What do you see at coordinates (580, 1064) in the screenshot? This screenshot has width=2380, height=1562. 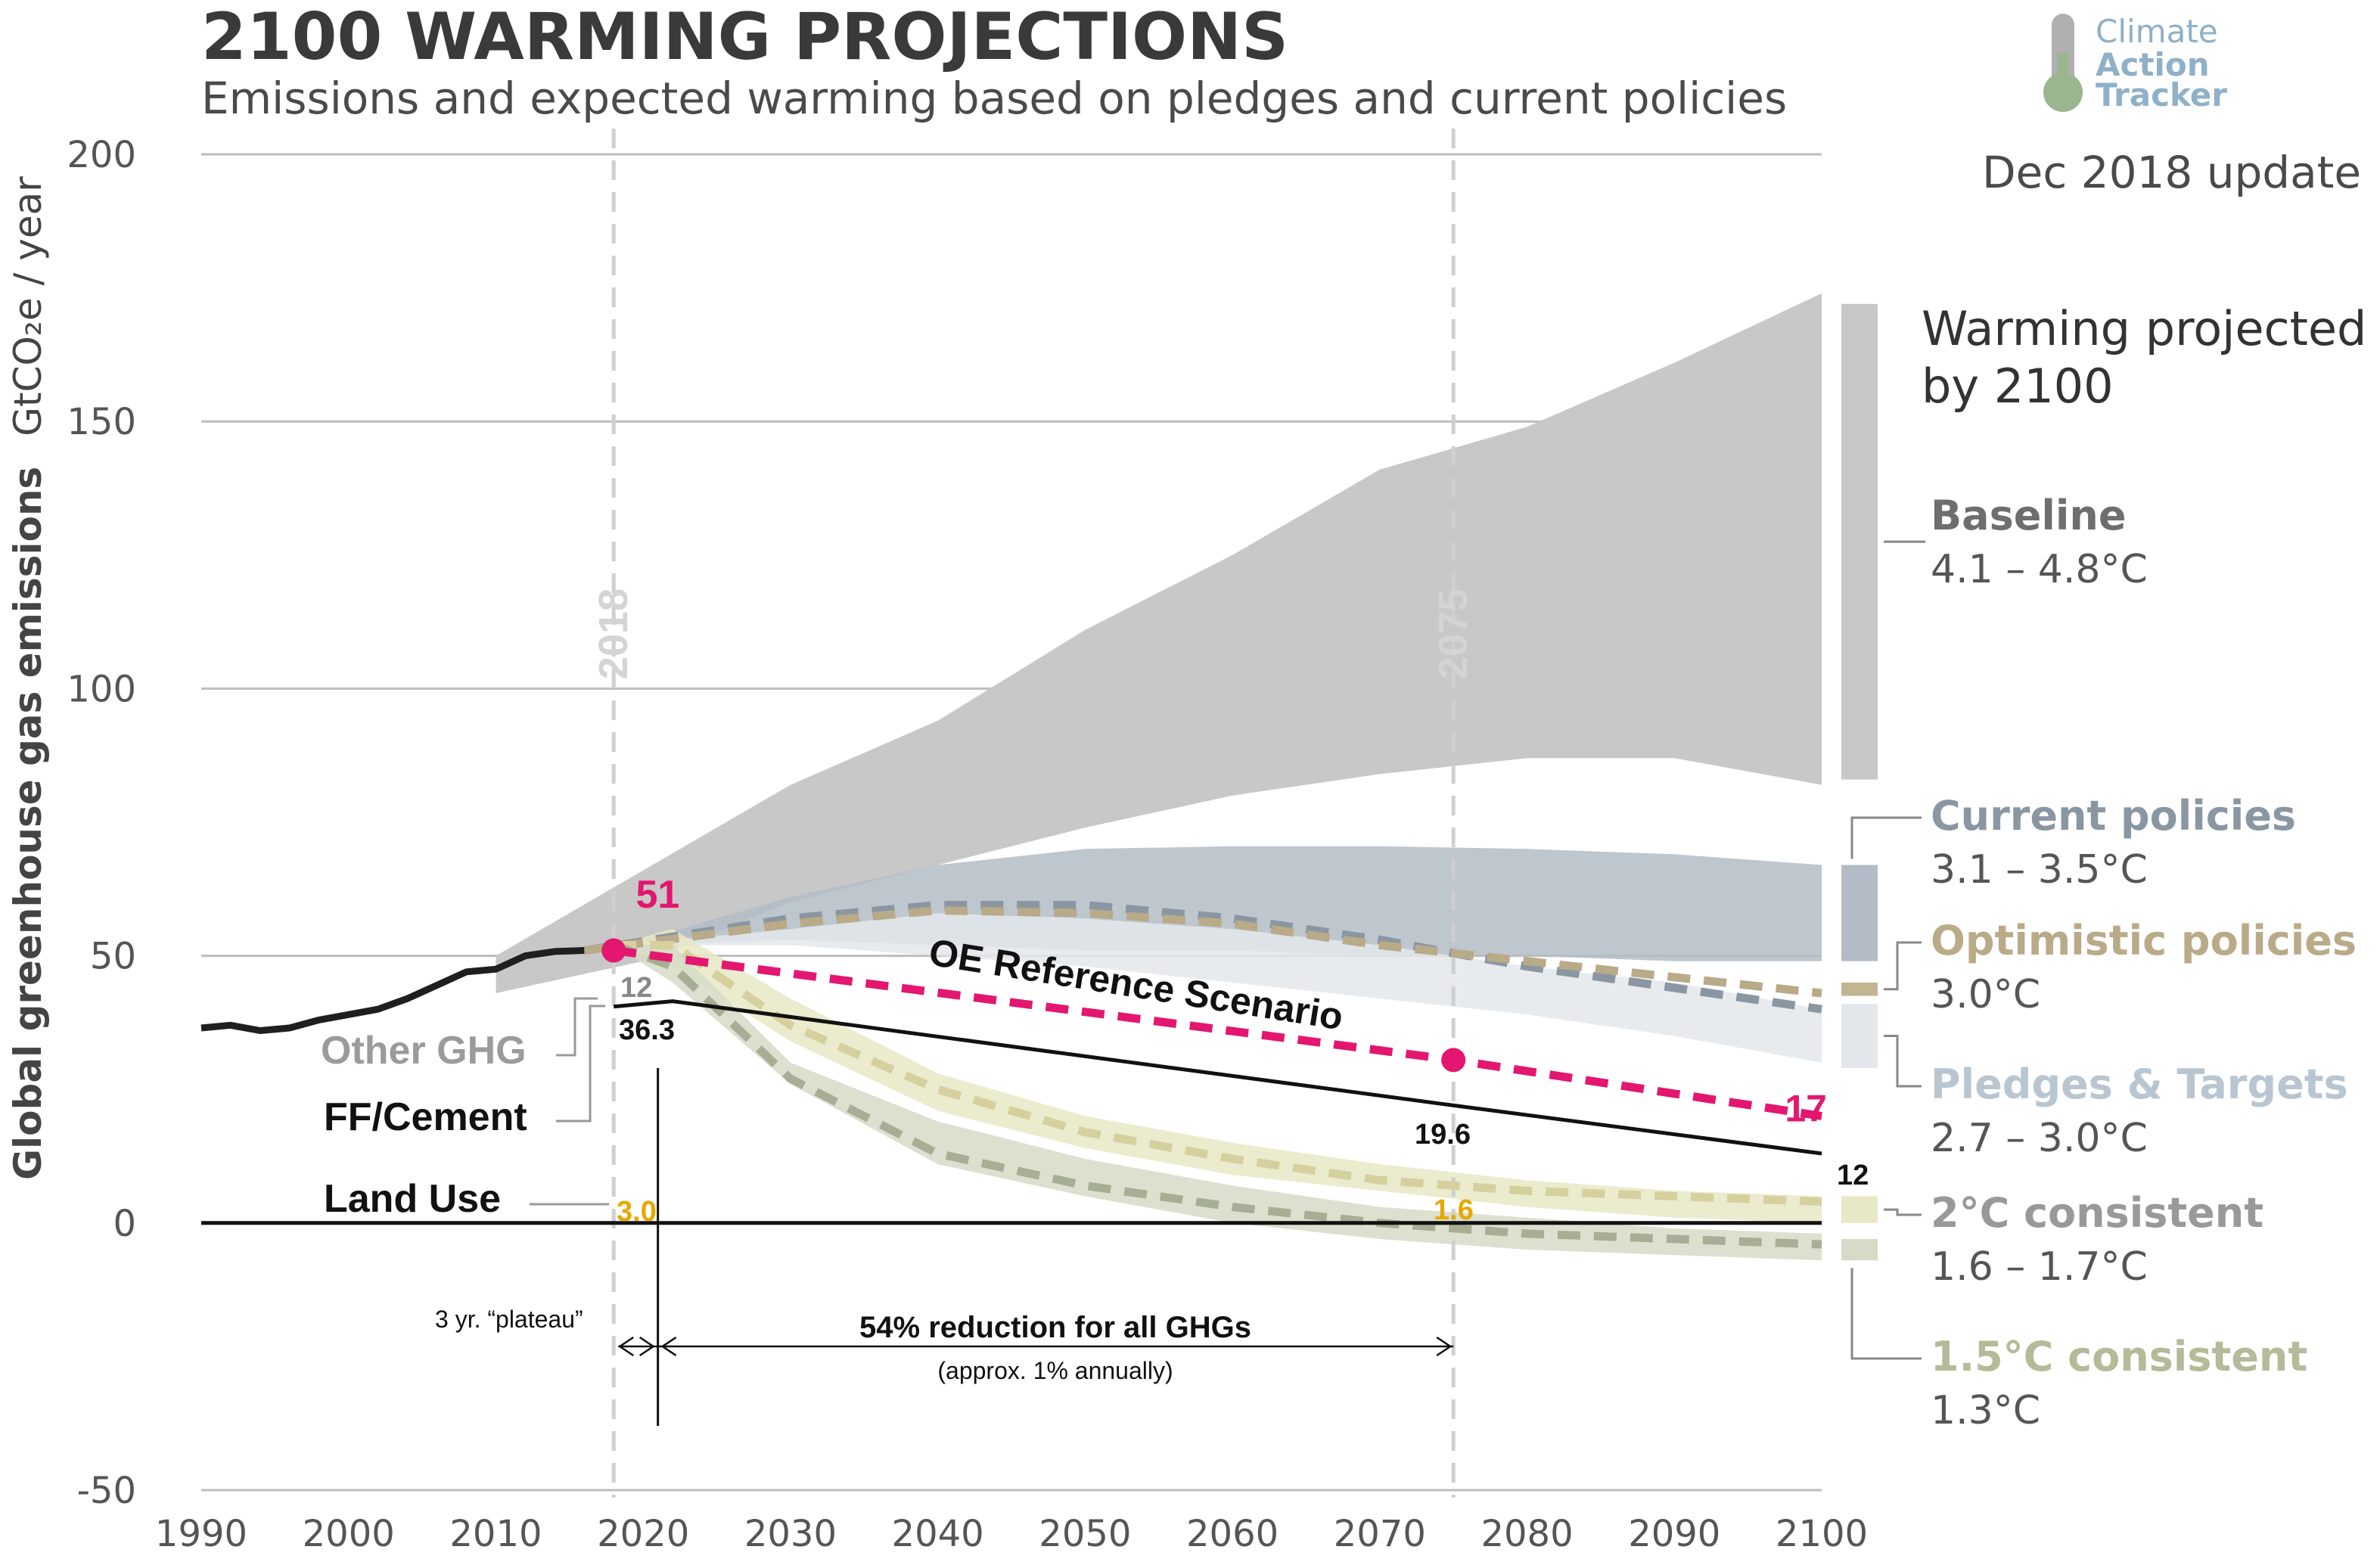 I see `ff-cement-leader` at bounding box center [580, 1064].